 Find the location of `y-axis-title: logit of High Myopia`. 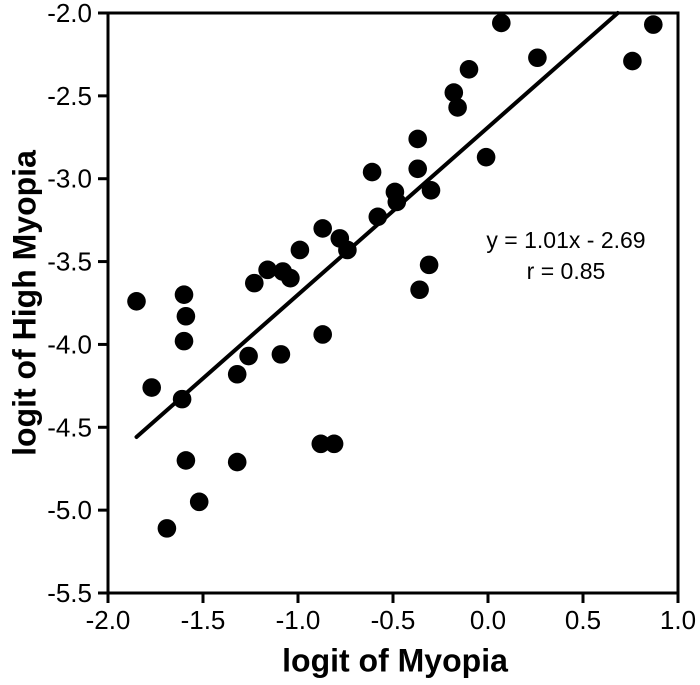

y-axis-title: logit of High Myopia is located at coordinates (24, 303).